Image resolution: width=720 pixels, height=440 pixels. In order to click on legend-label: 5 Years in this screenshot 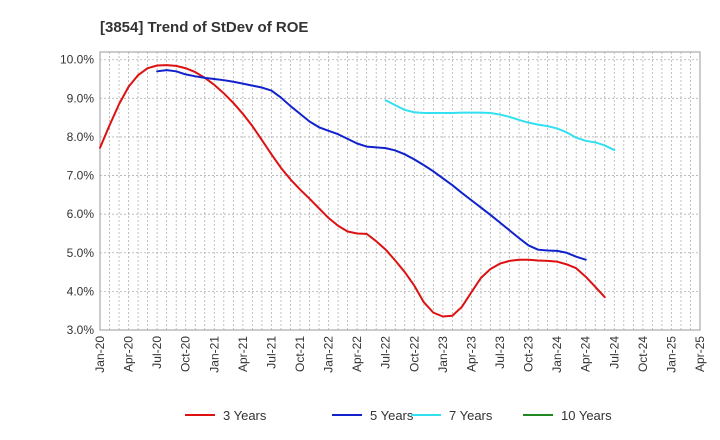, I will do `click(392, 415)`.